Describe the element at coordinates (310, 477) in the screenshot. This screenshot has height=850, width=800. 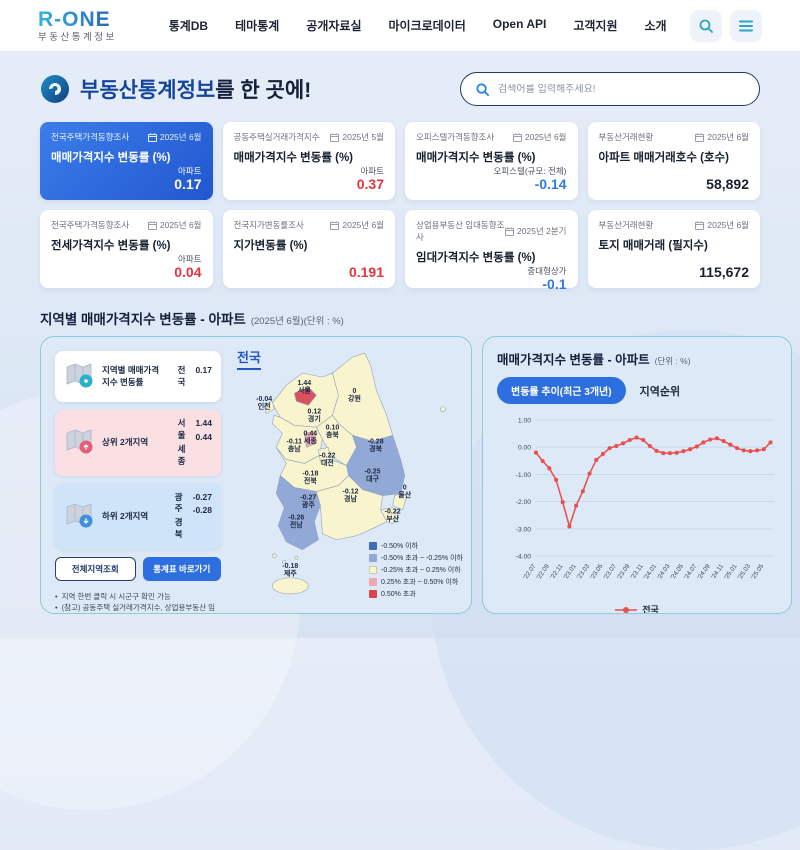
I see `map-label-전북: -0.18 전북` at that location.